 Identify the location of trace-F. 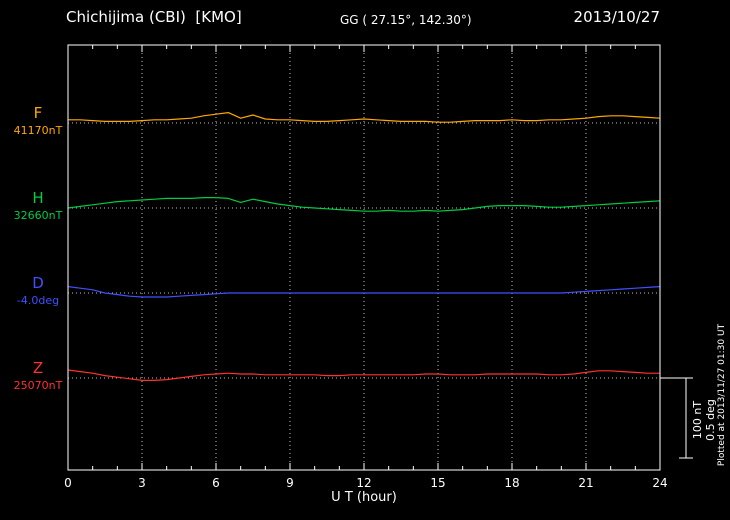
(364, 117).